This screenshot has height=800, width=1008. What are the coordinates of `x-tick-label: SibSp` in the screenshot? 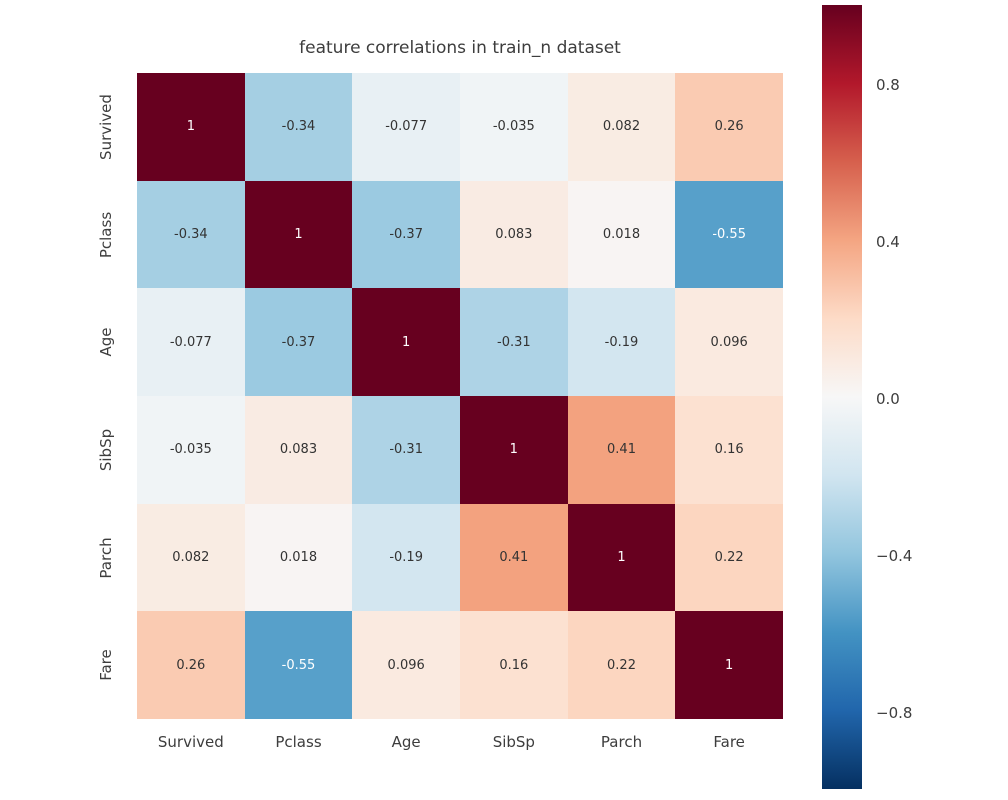 It's located at (513, 742).